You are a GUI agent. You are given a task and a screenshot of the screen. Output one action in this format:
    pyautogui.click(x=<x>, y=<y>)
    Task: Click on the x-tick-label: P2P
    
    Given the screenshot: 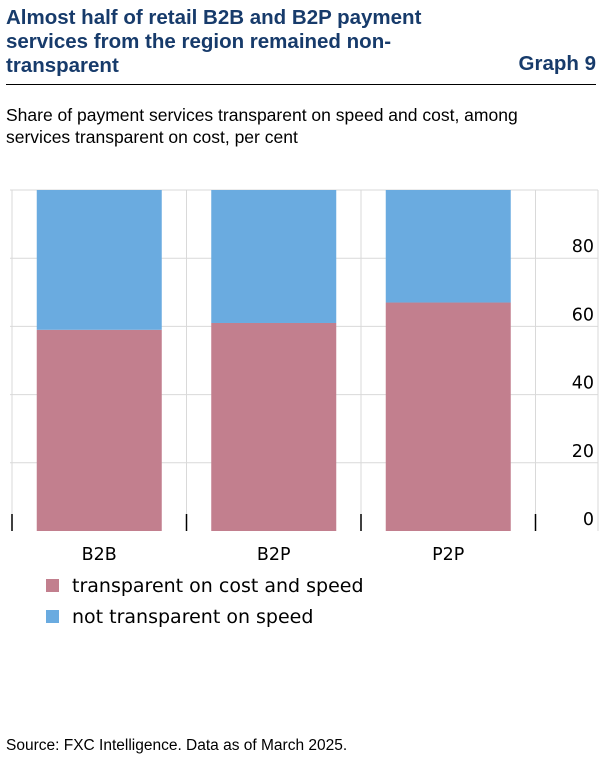 What is the action you would take?
    pyautogui.click(x=448, y=555)
    